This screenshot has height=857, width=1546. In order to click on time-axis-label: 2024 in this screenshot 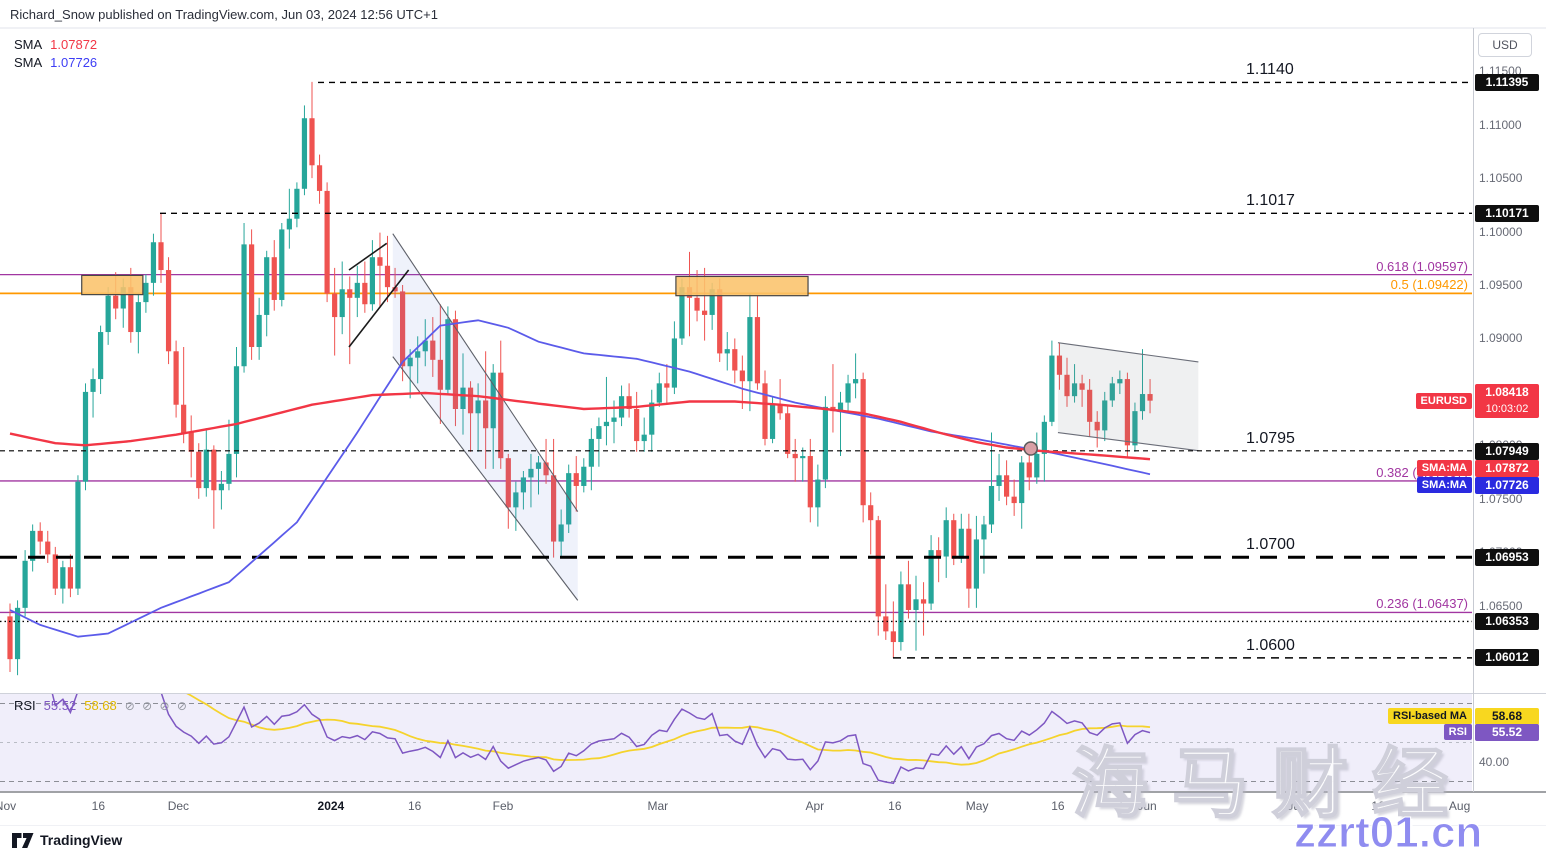, I will do `click(331, 806)`.